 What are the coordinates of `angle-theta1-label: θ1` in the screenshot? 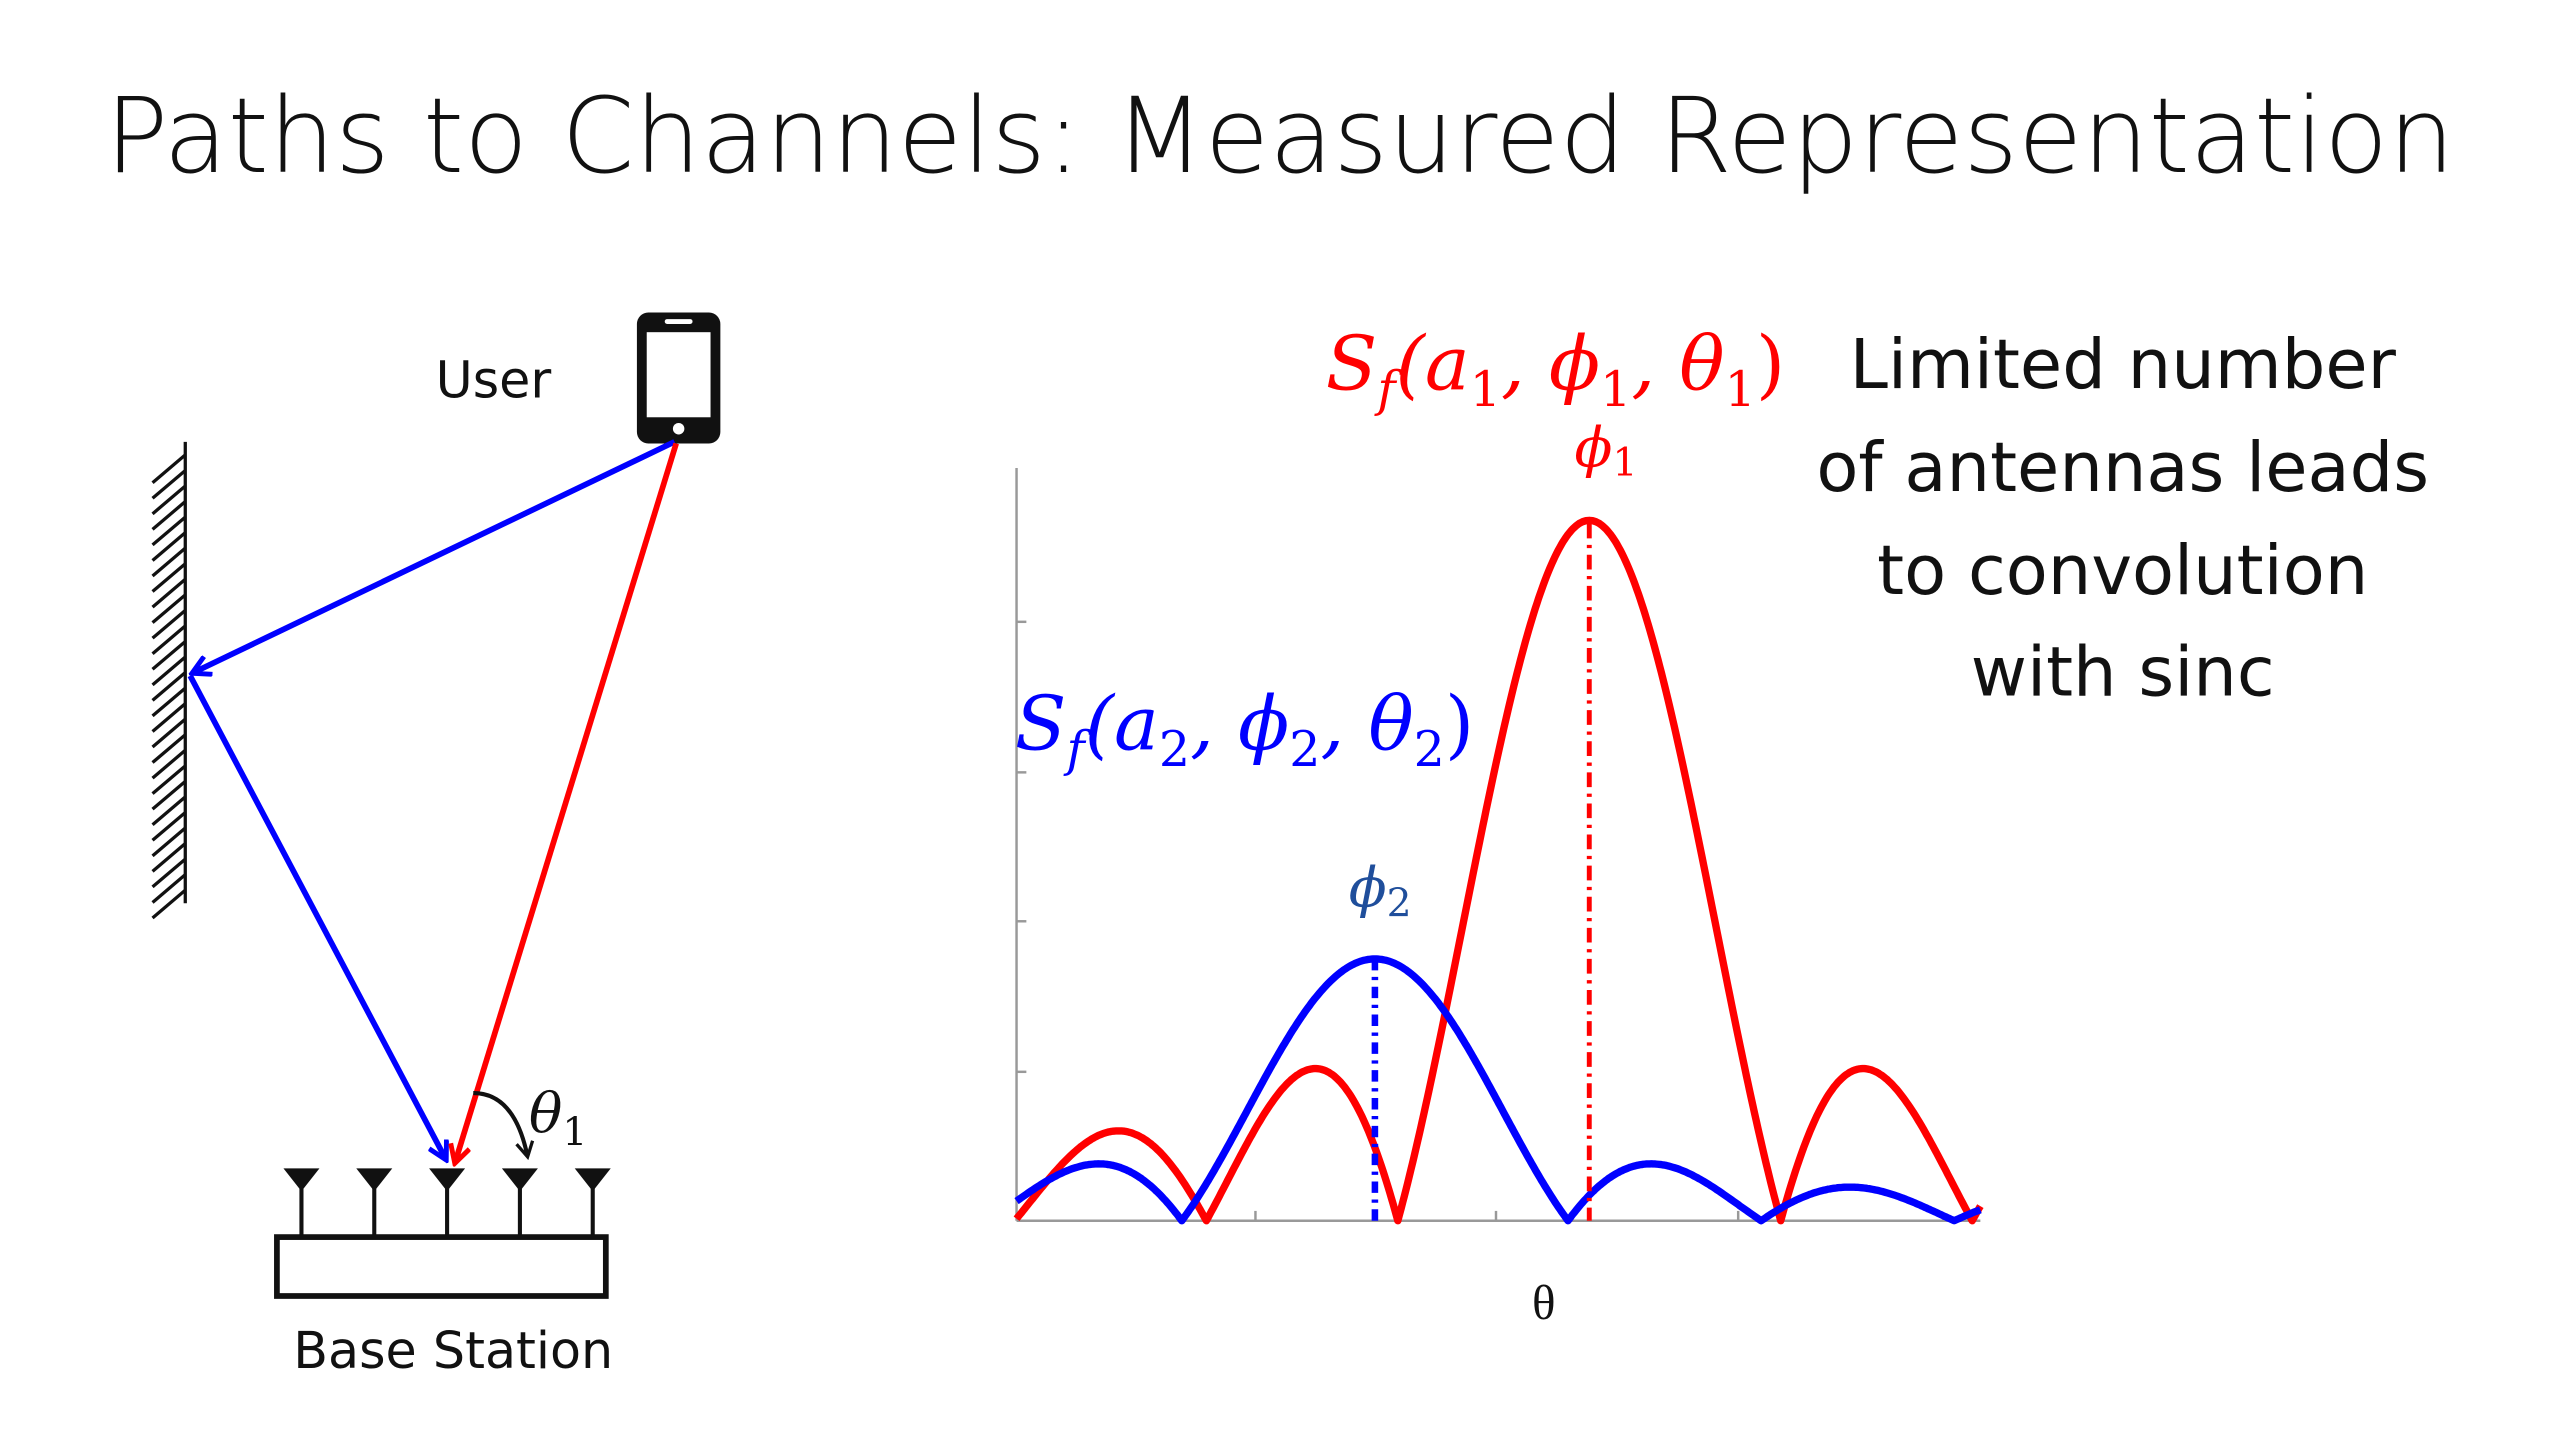 It's located at (558, 1118).